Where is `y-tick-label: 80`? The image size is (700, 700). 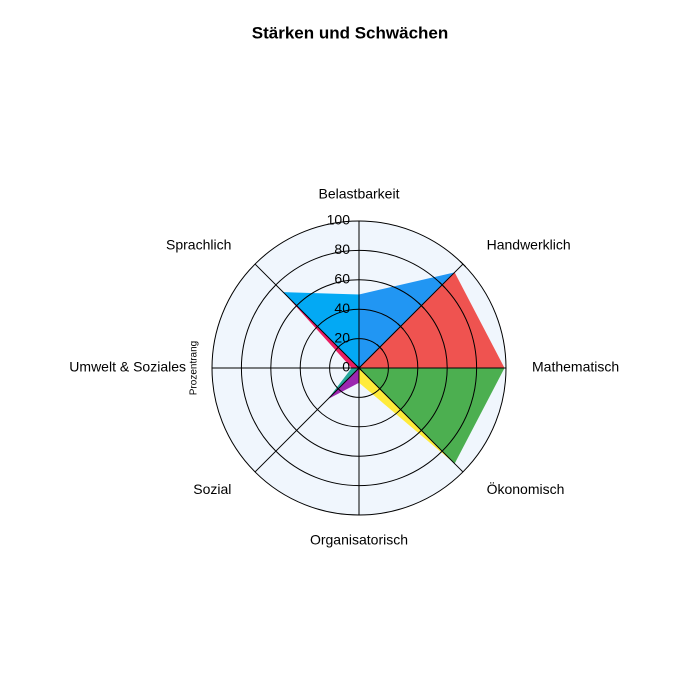
y-tick-label: 80 is located at coordinates (342, 249).